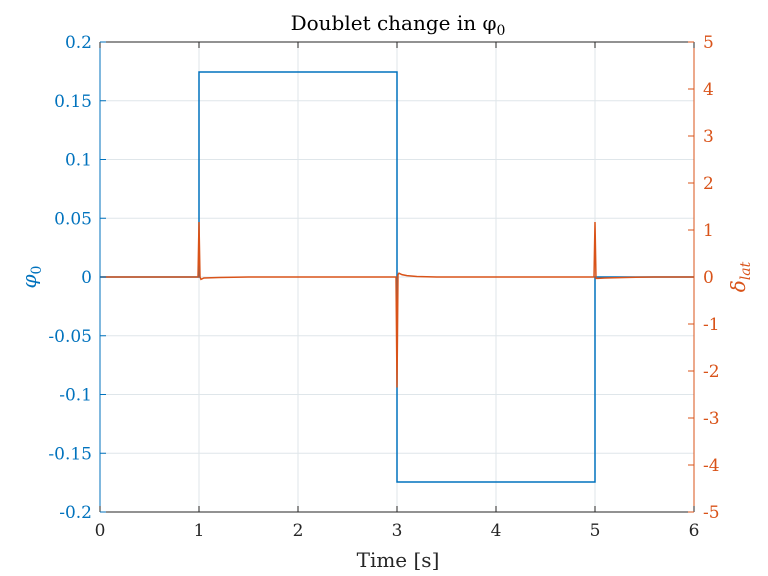  I want to click on y-left-tick-label: -0.15, so click(70, 454).